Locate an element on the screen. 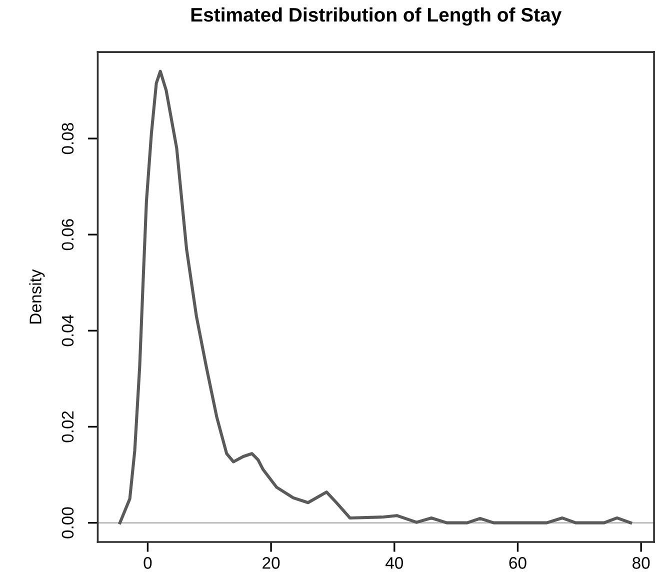  y-tick-label: 0.02 is located at coordinates (68, 426).